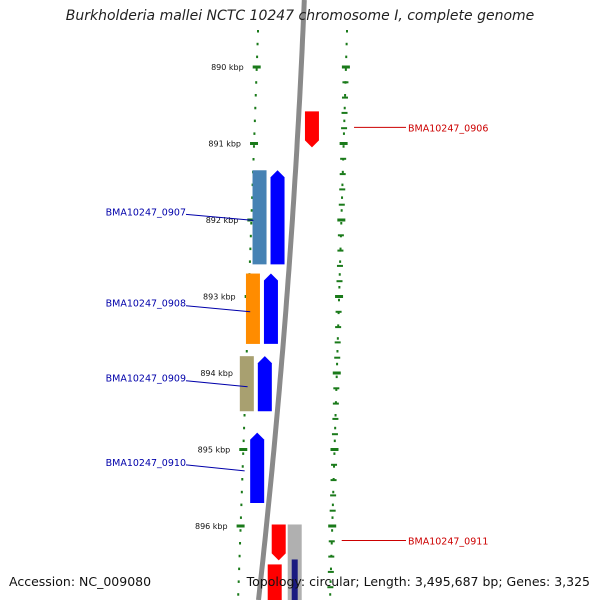  Describe the element at coordinates (211, 526) in the screenshot. I see `ruler-label: 896 kbp` at that location.